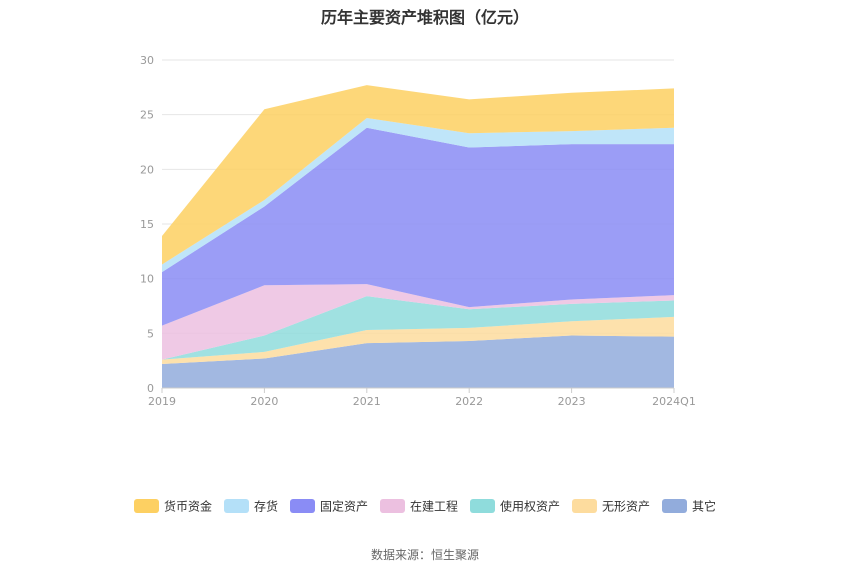 This screenshot has width=850, height=575. Describe the element at coordinates (147, 115) in the screenshot. I see `y-tick-label: 25` at that location.